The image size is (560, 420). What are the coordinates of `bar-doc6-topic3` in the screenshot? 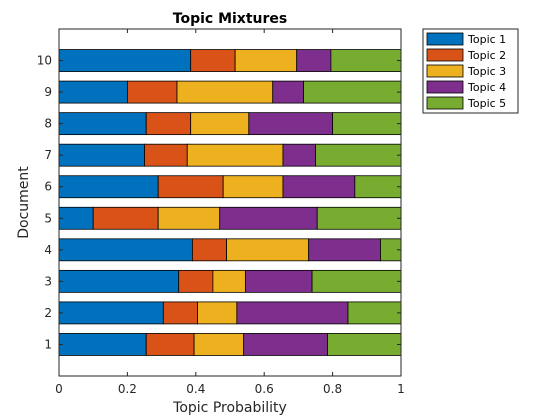 It's located at (253, 187).